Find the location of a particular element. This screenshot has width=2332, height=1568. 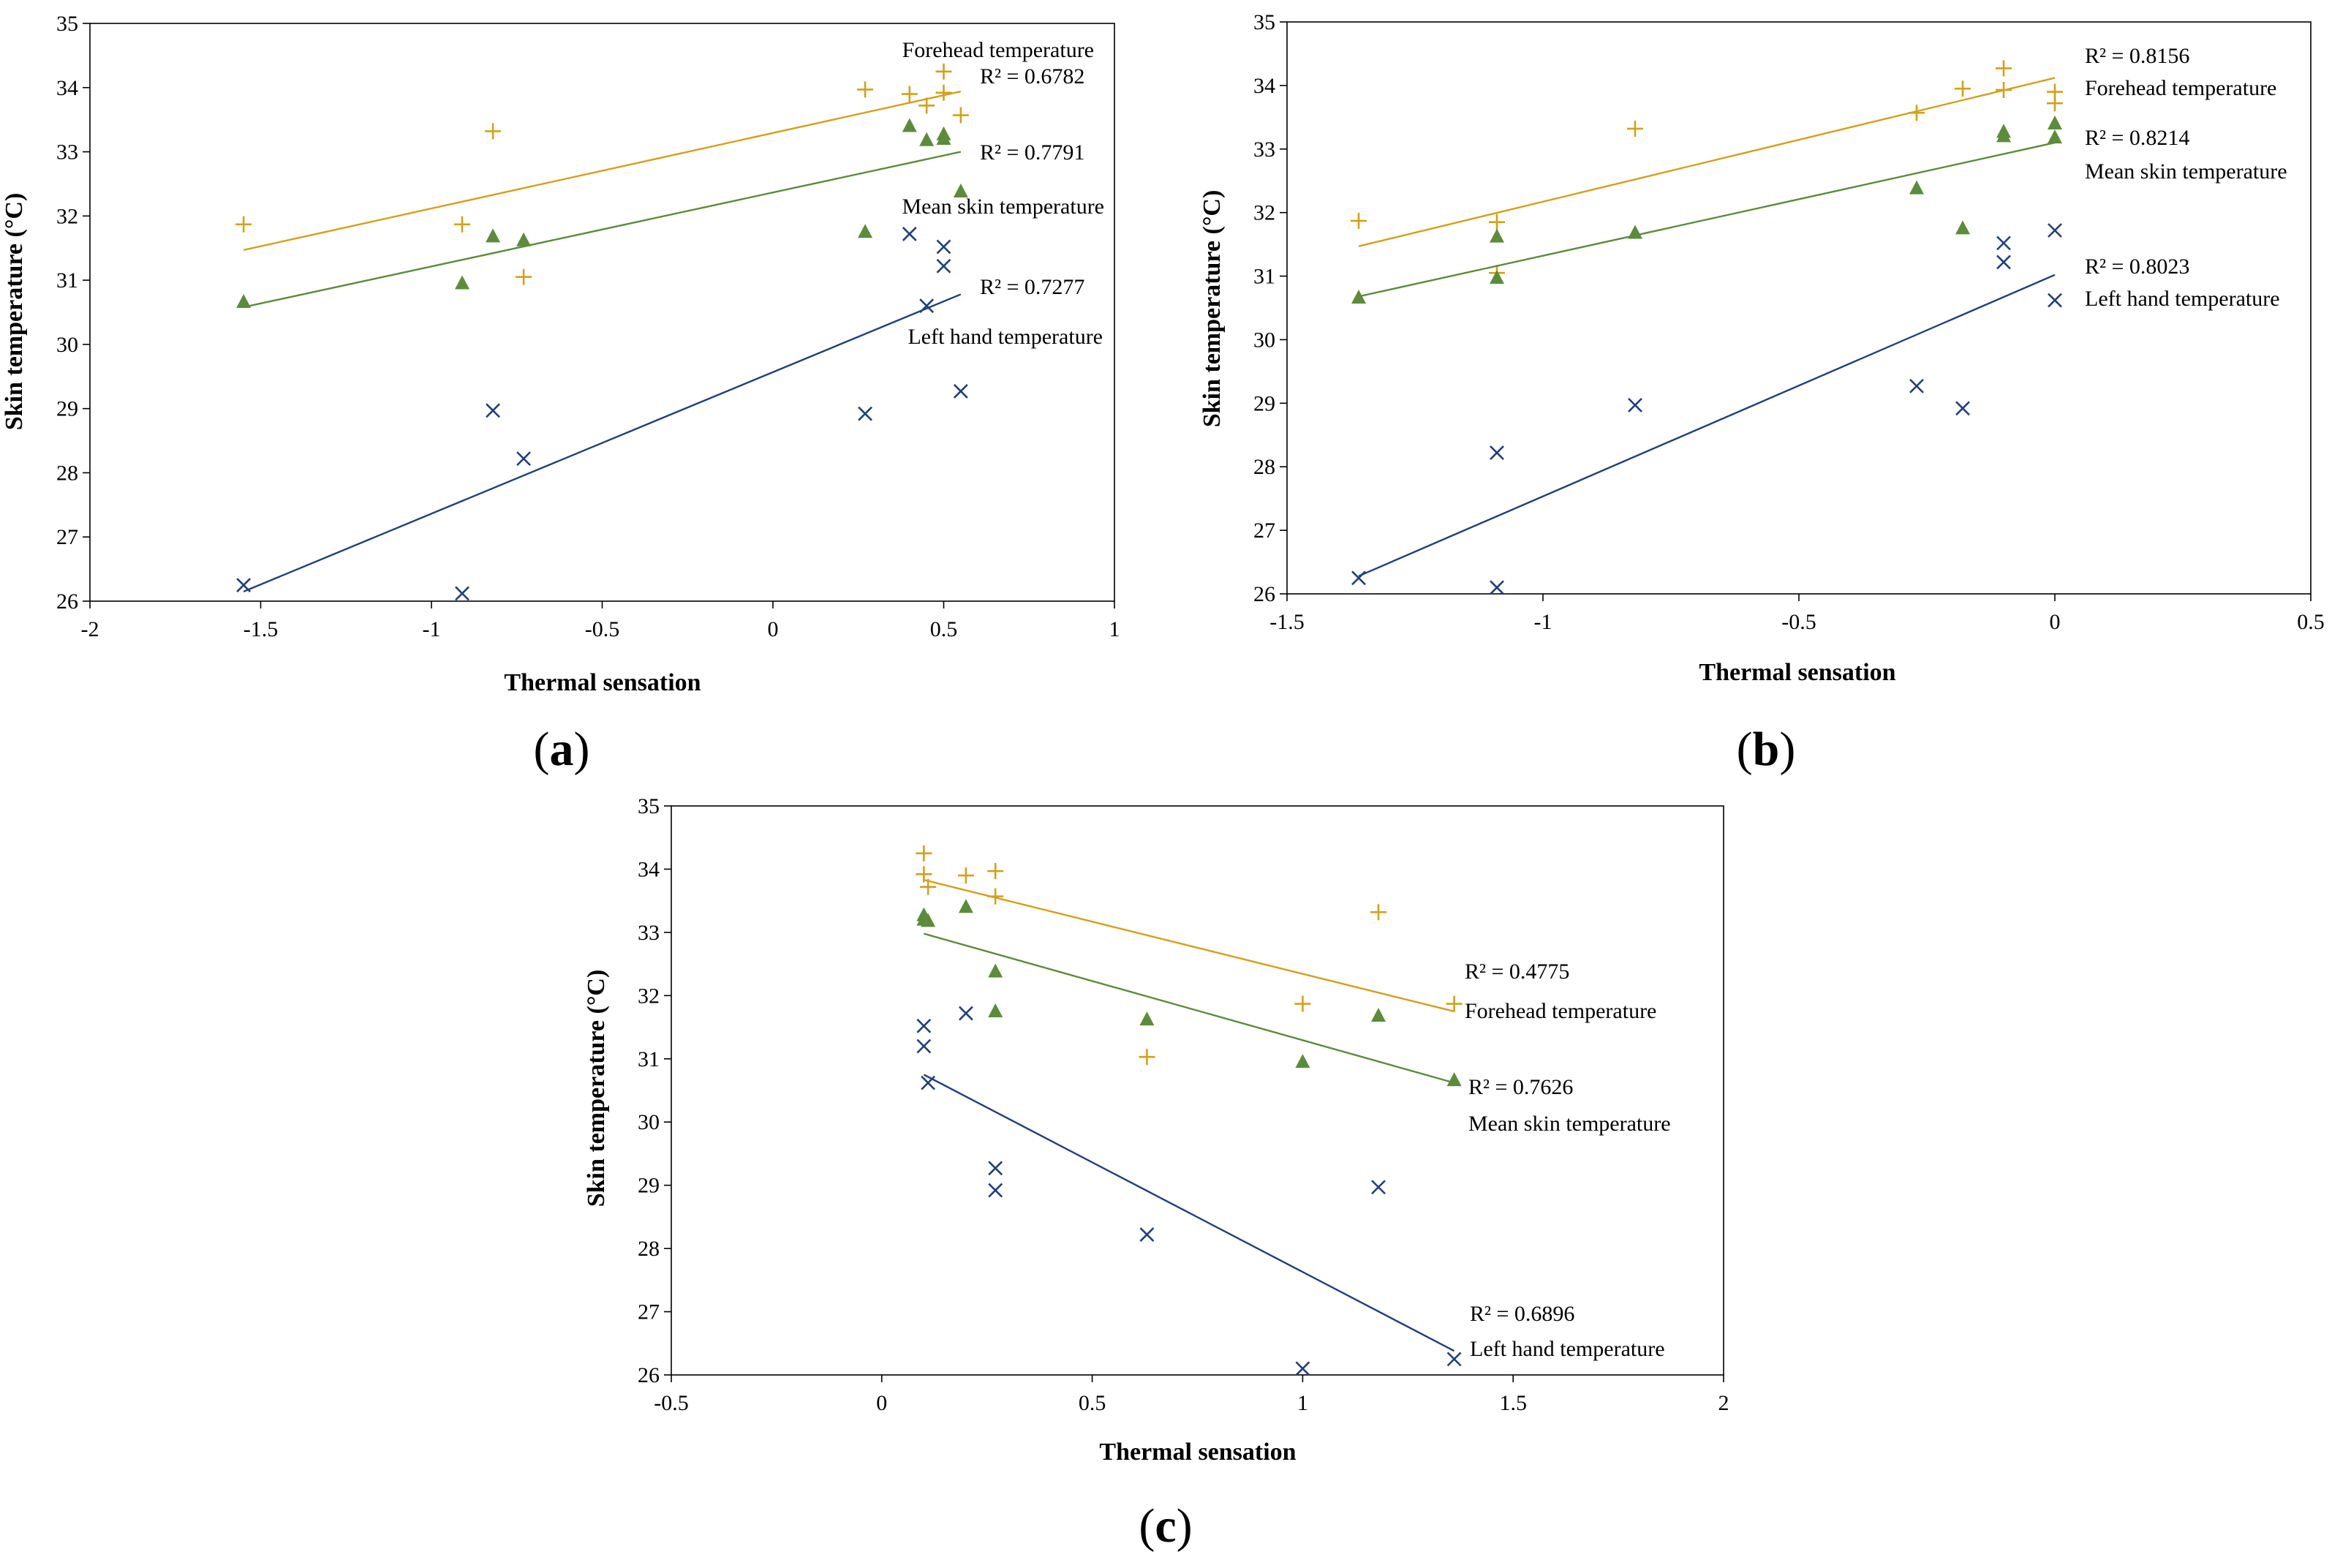

x-tick-label: 2 is located at coordinates (1723, 1403).